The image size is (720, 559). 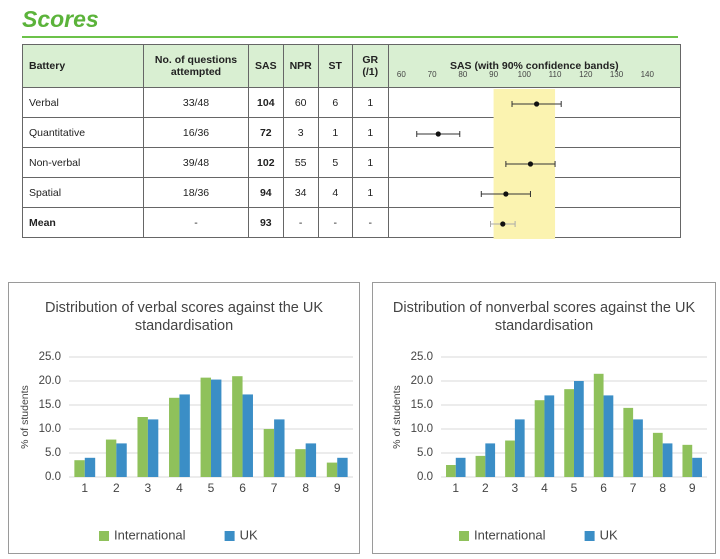 I want to click on table-row: Mean -93- - -, so click(x=351, y=222).